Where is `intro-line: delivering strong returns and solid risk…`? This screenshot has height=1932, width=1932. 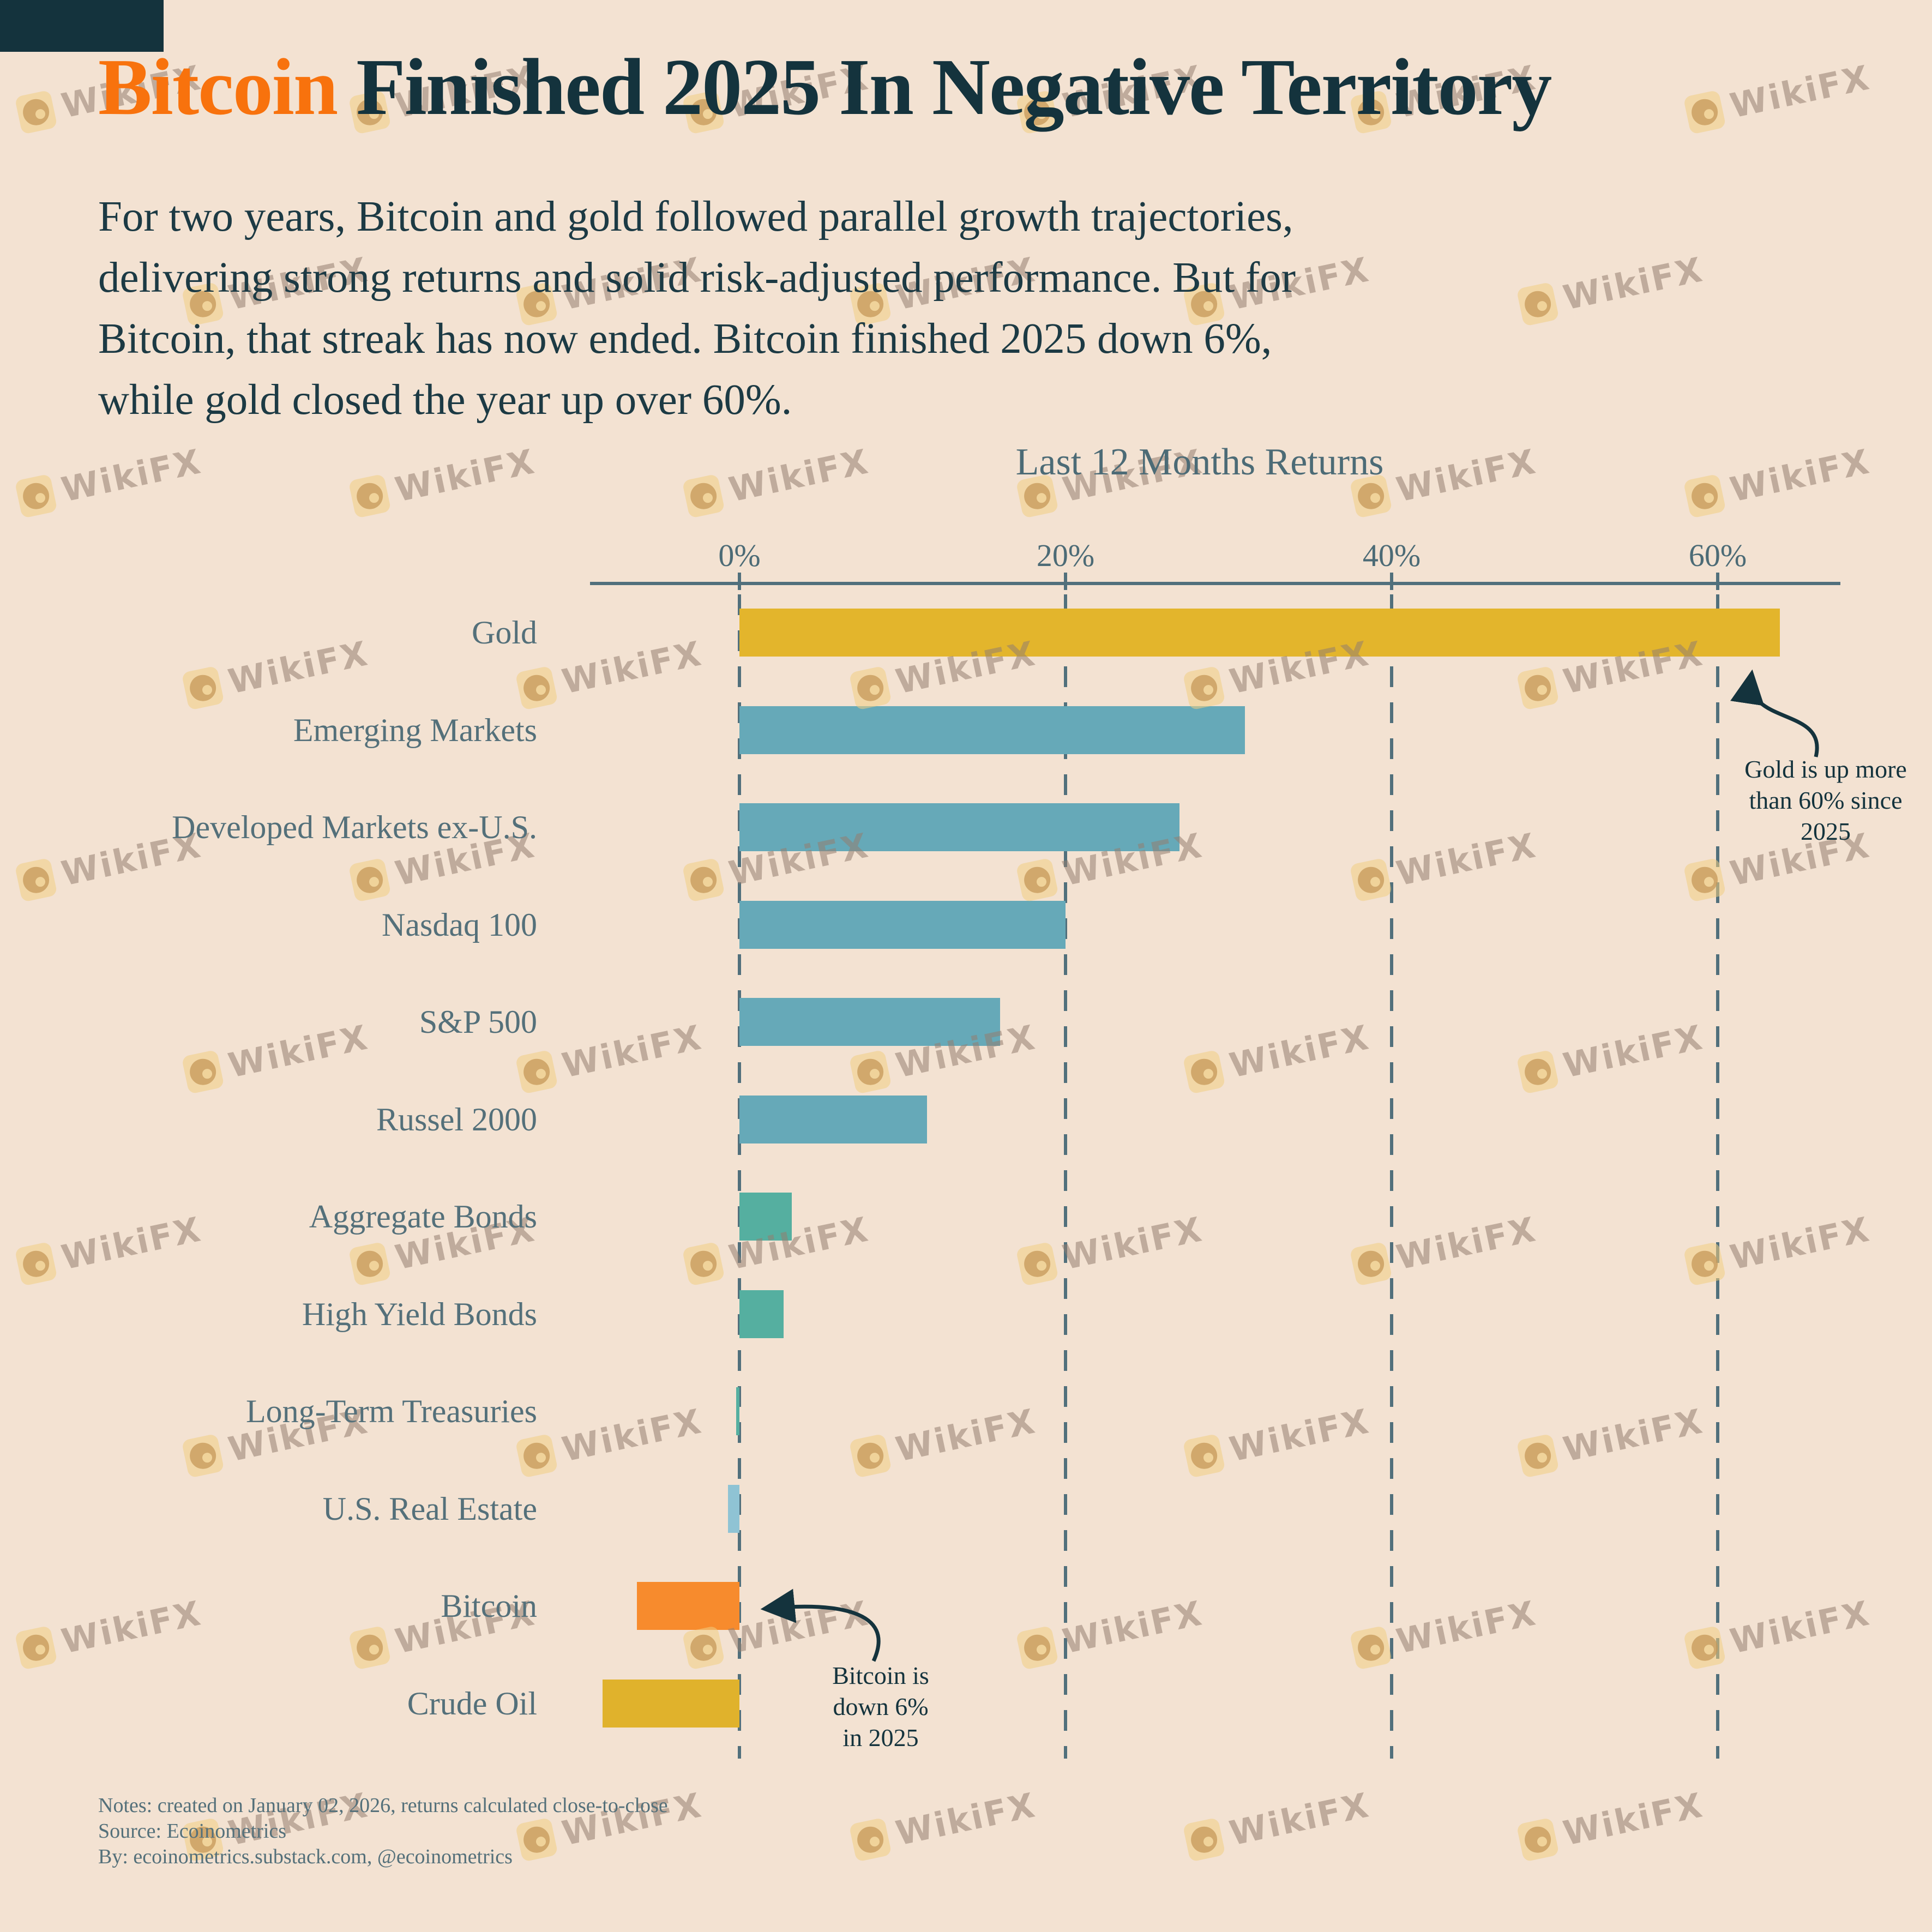
intro-line: delivering strong returns and solid risk… is located at coordinates (697, 278).